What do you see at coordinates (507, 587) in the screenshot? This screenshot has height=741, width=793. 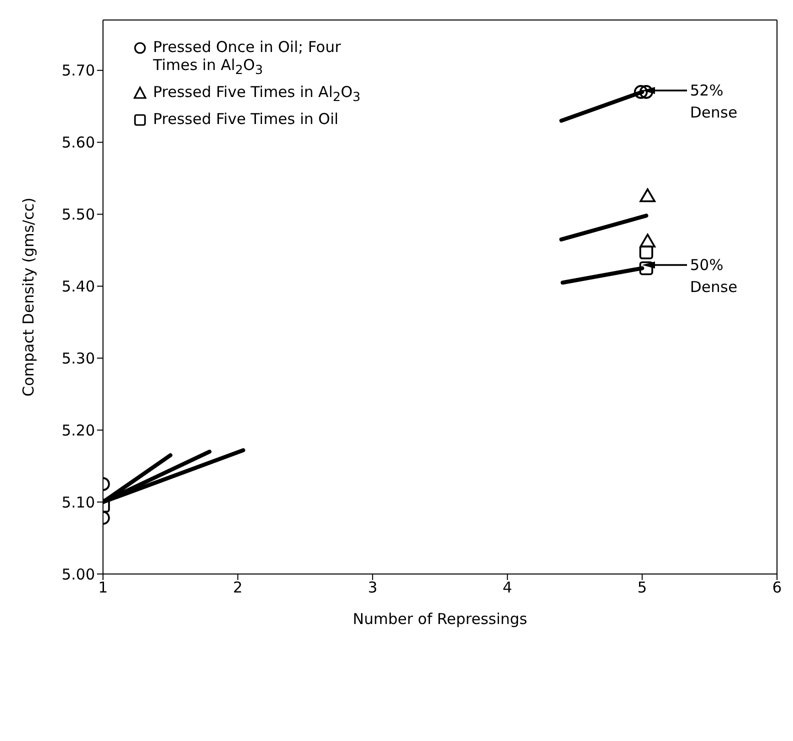 I see `x-tick-label: 4` at bounding box center [507, 587].